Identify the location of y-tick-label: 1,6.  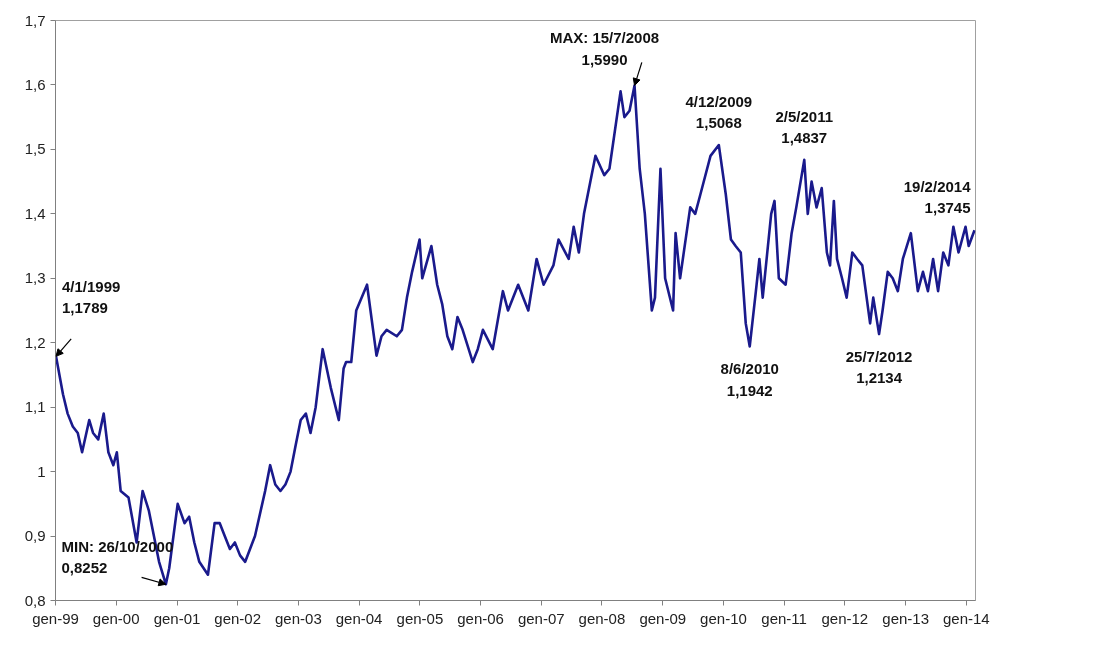
(35, 84).